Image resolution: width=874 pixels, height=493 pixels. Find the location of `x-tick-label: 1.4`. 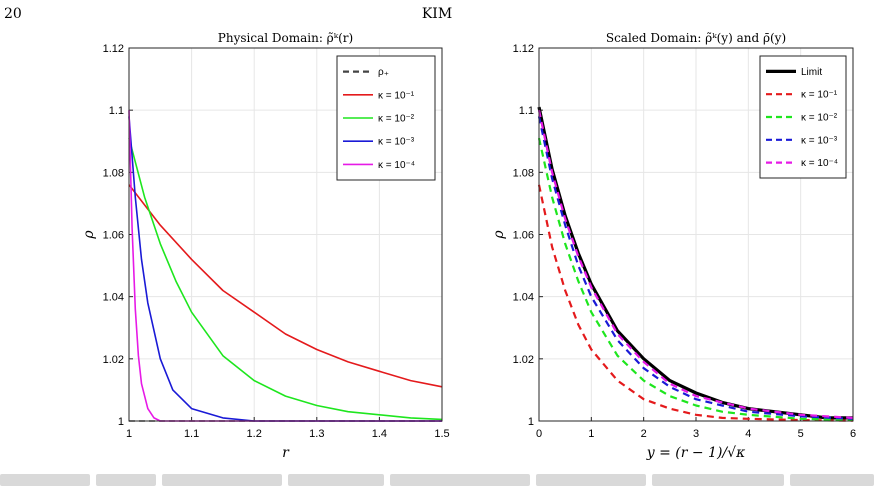

x-tick-label: 1.4 is located at coordinates (379, 434).